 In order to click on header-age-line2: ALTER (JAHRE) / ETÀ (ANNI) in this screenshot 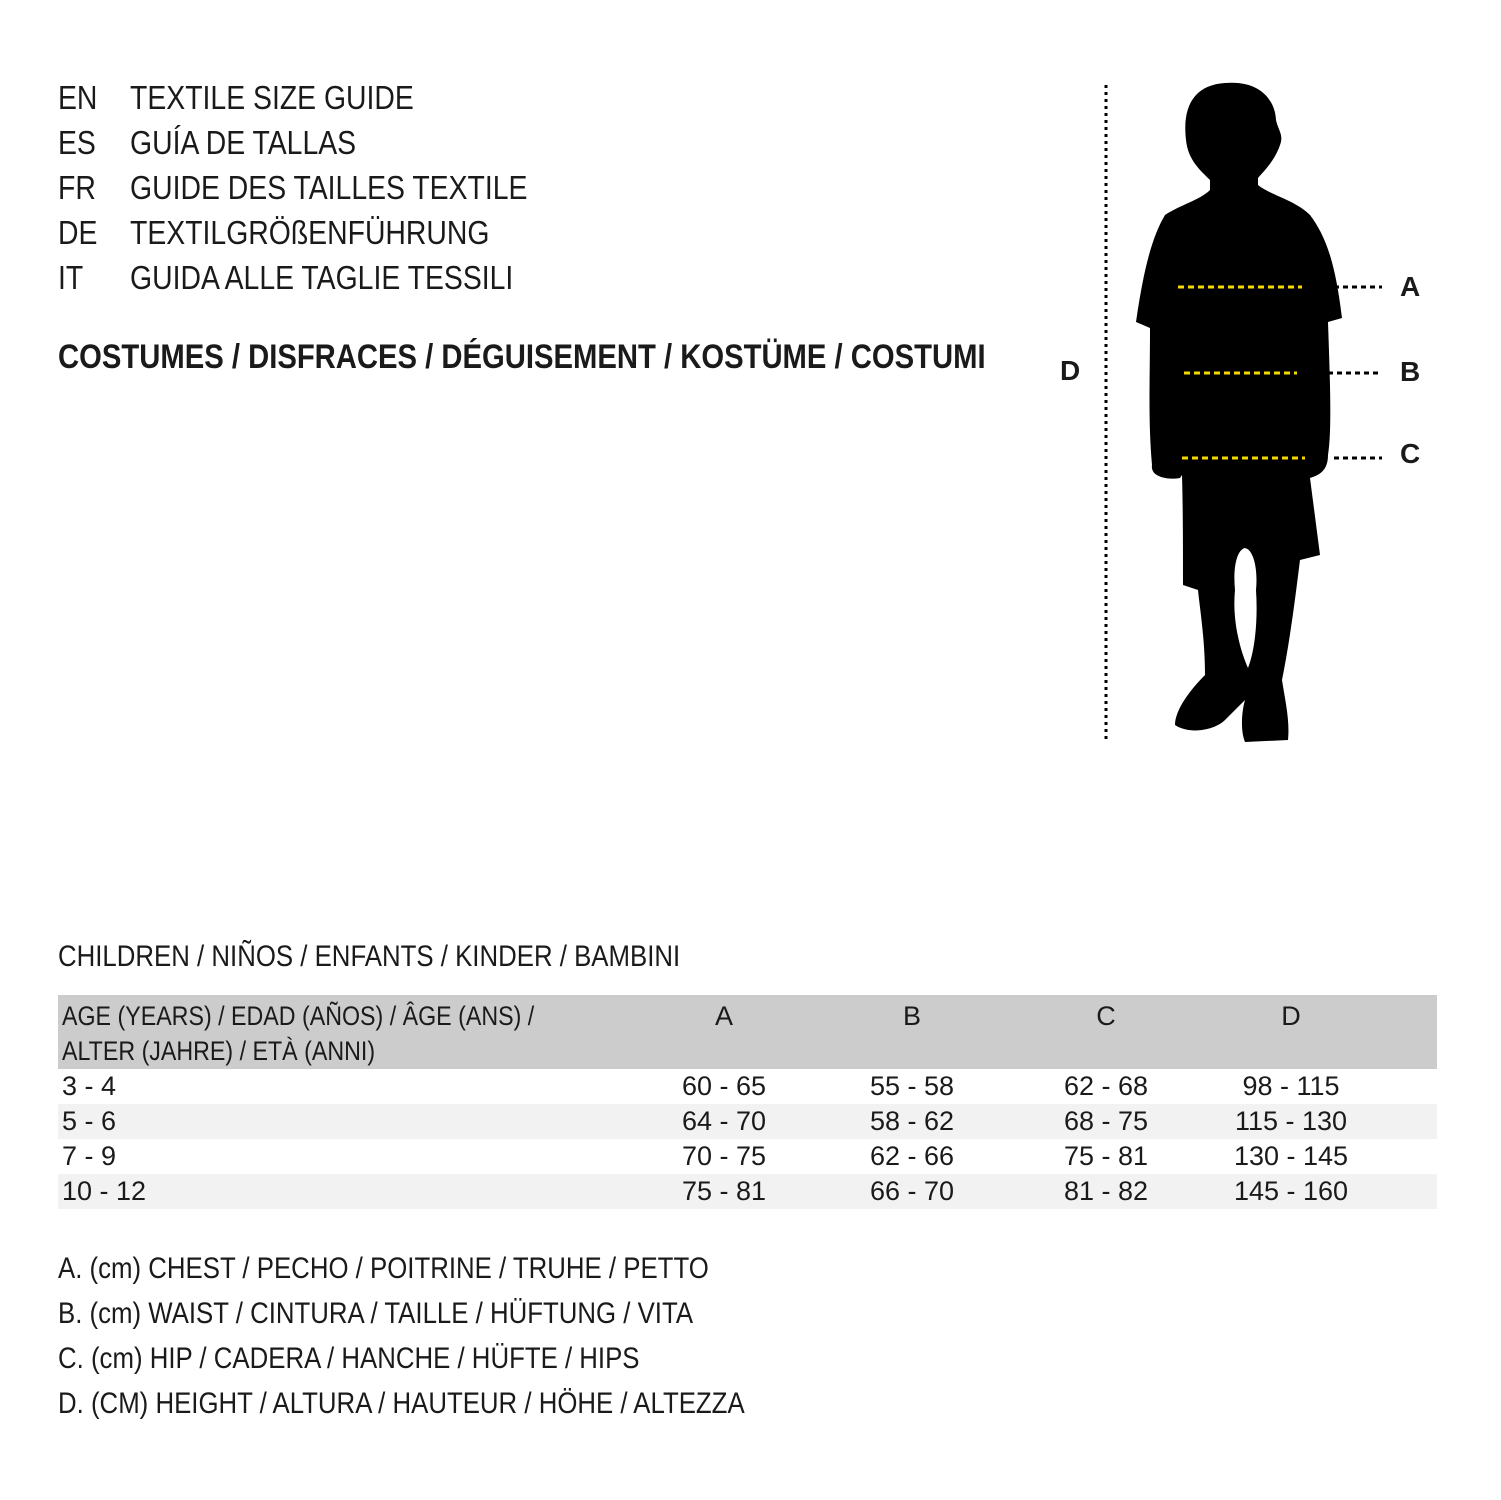, I will do `click(219, 1051)`.